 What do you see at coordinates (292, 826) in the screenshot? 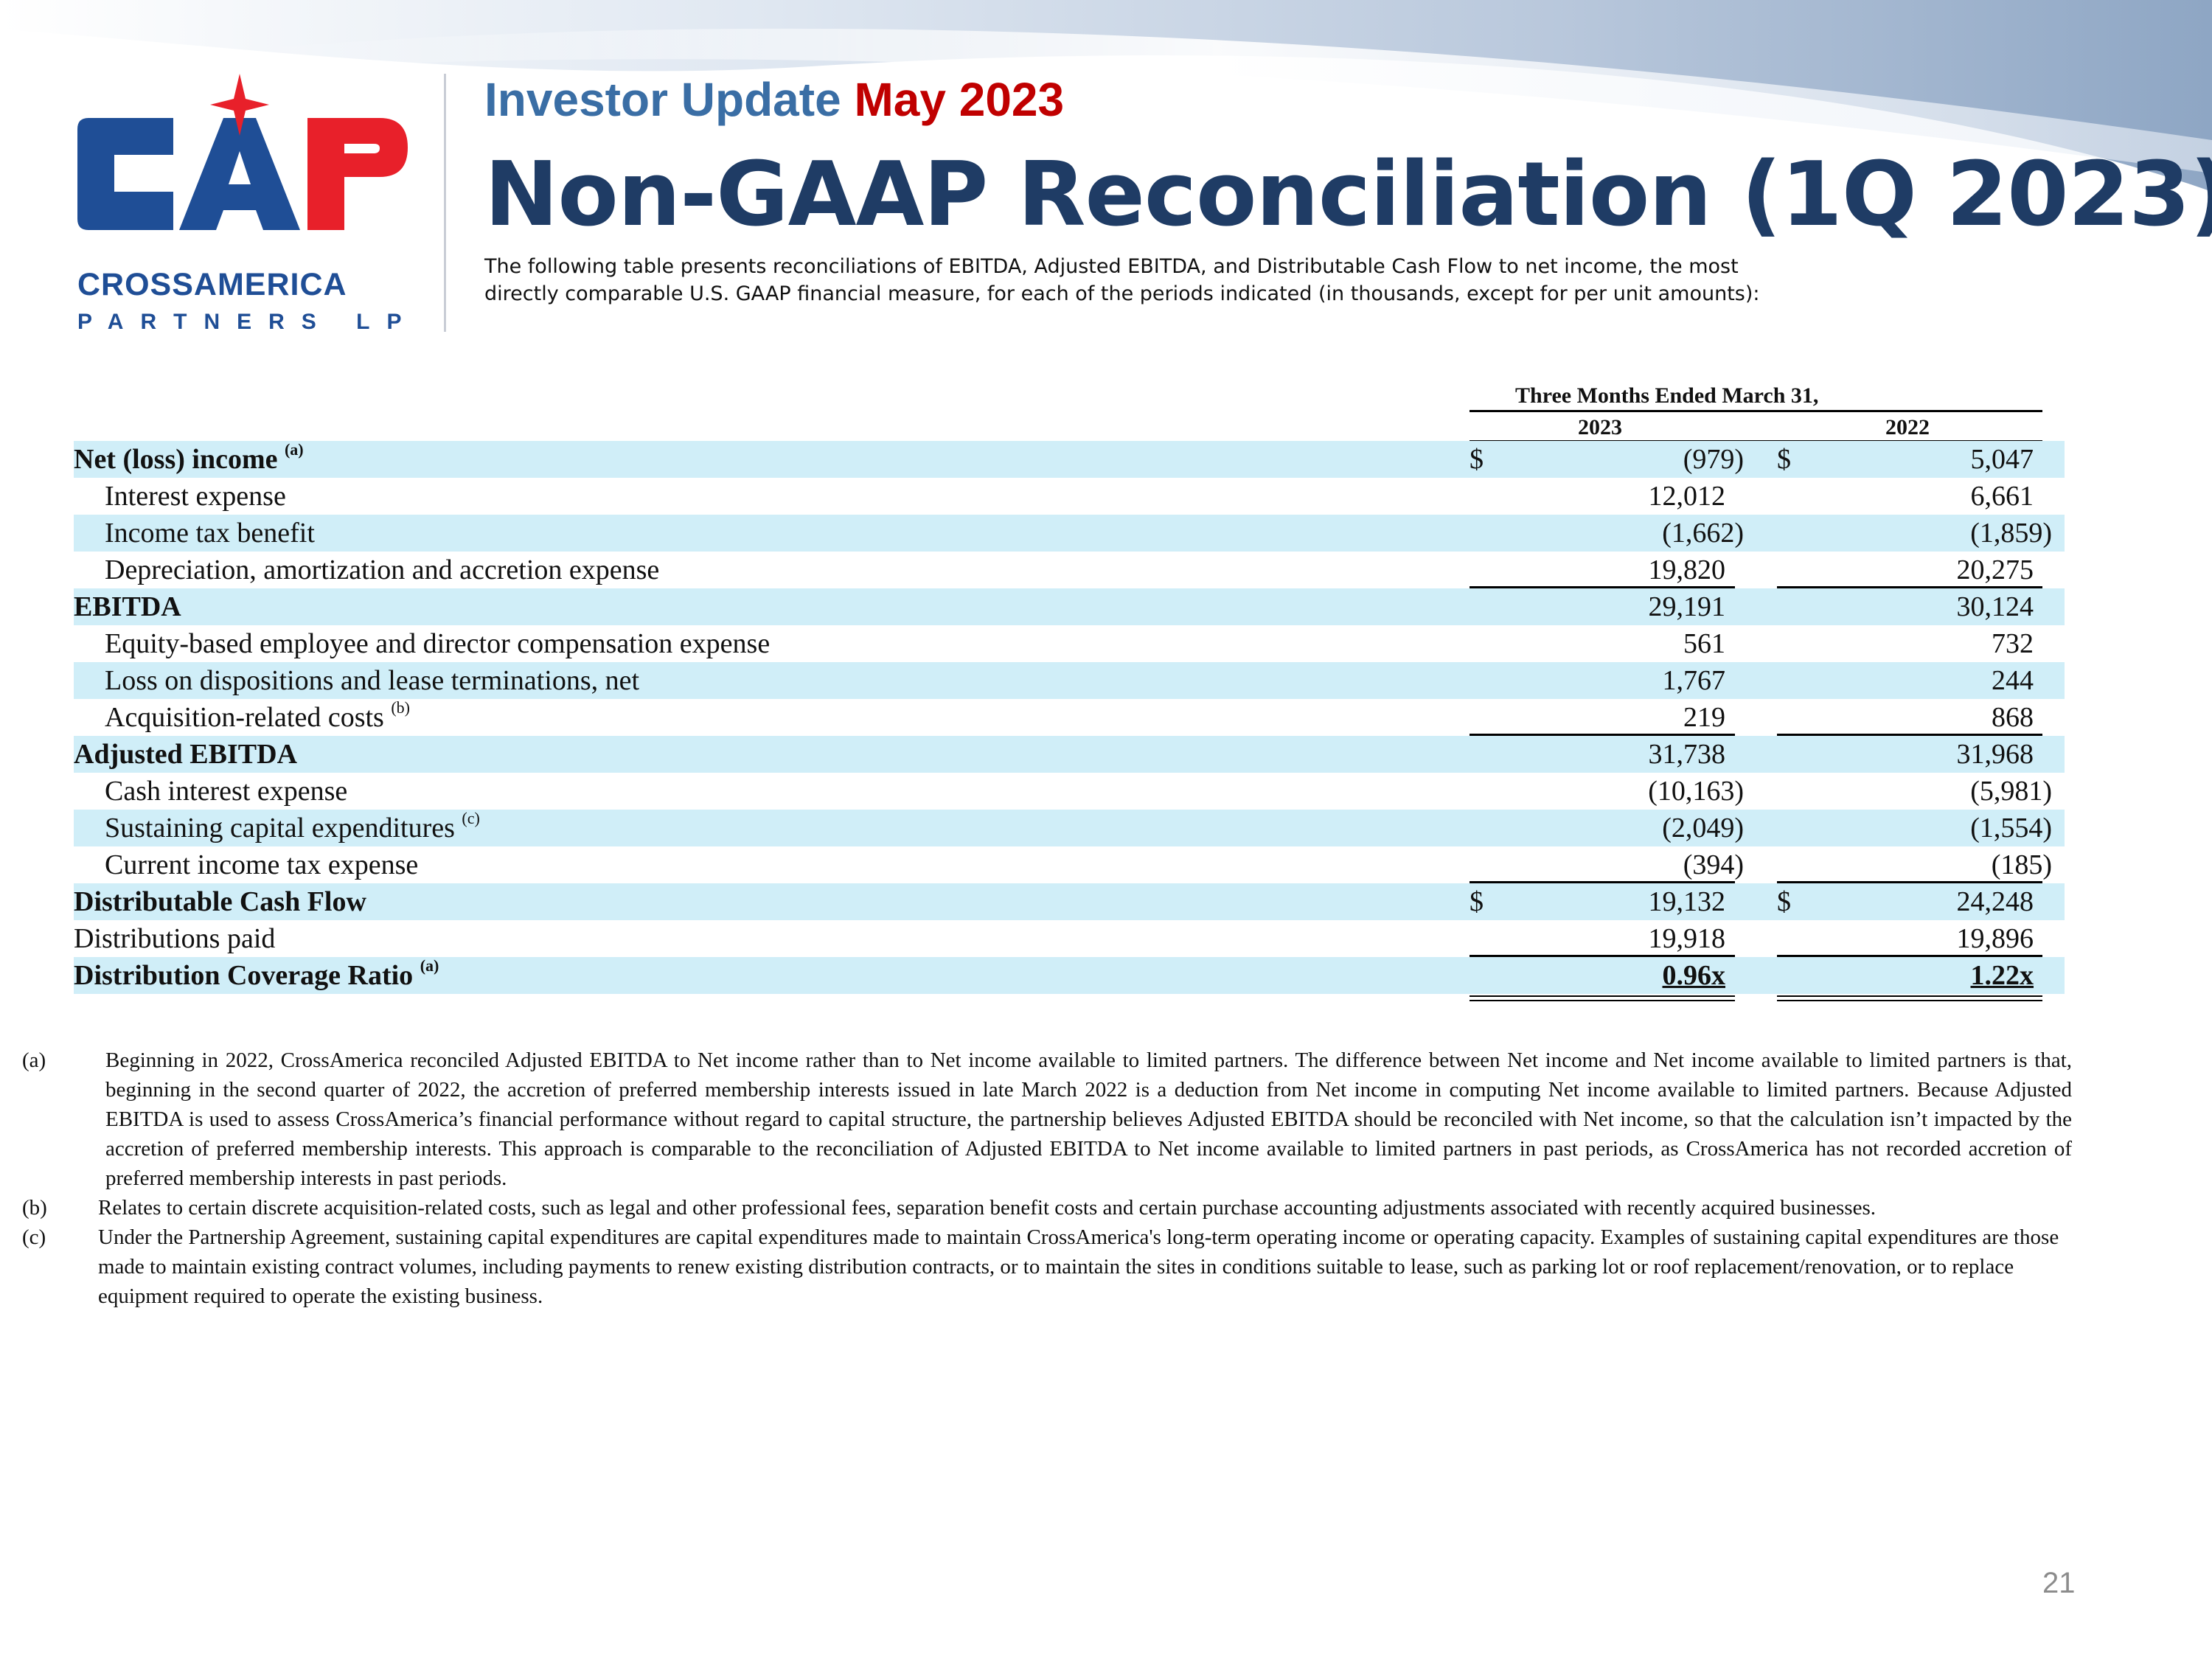
I see `row-label: Sustaining capital expenditures (c)` at bounding box center [292, 826].